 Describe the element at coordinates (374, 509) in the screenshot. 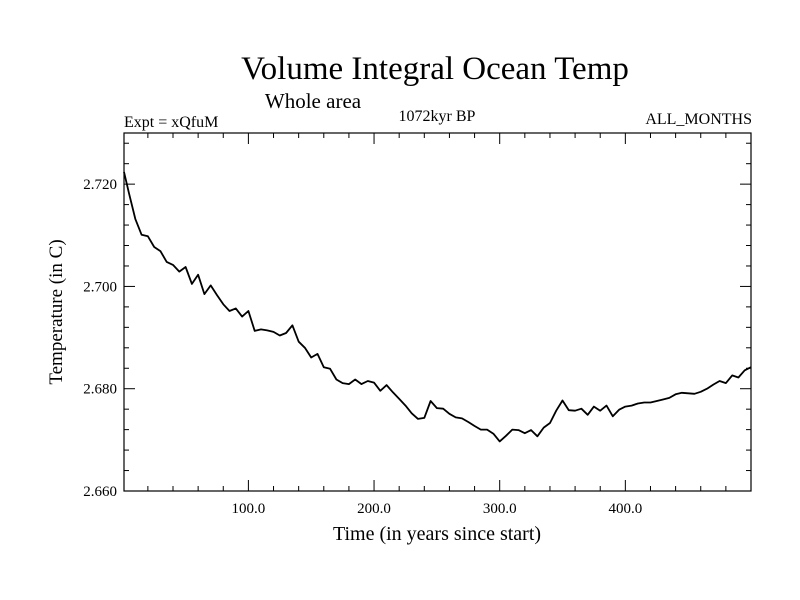

I see `x-tick-label: 200.0` at that location.